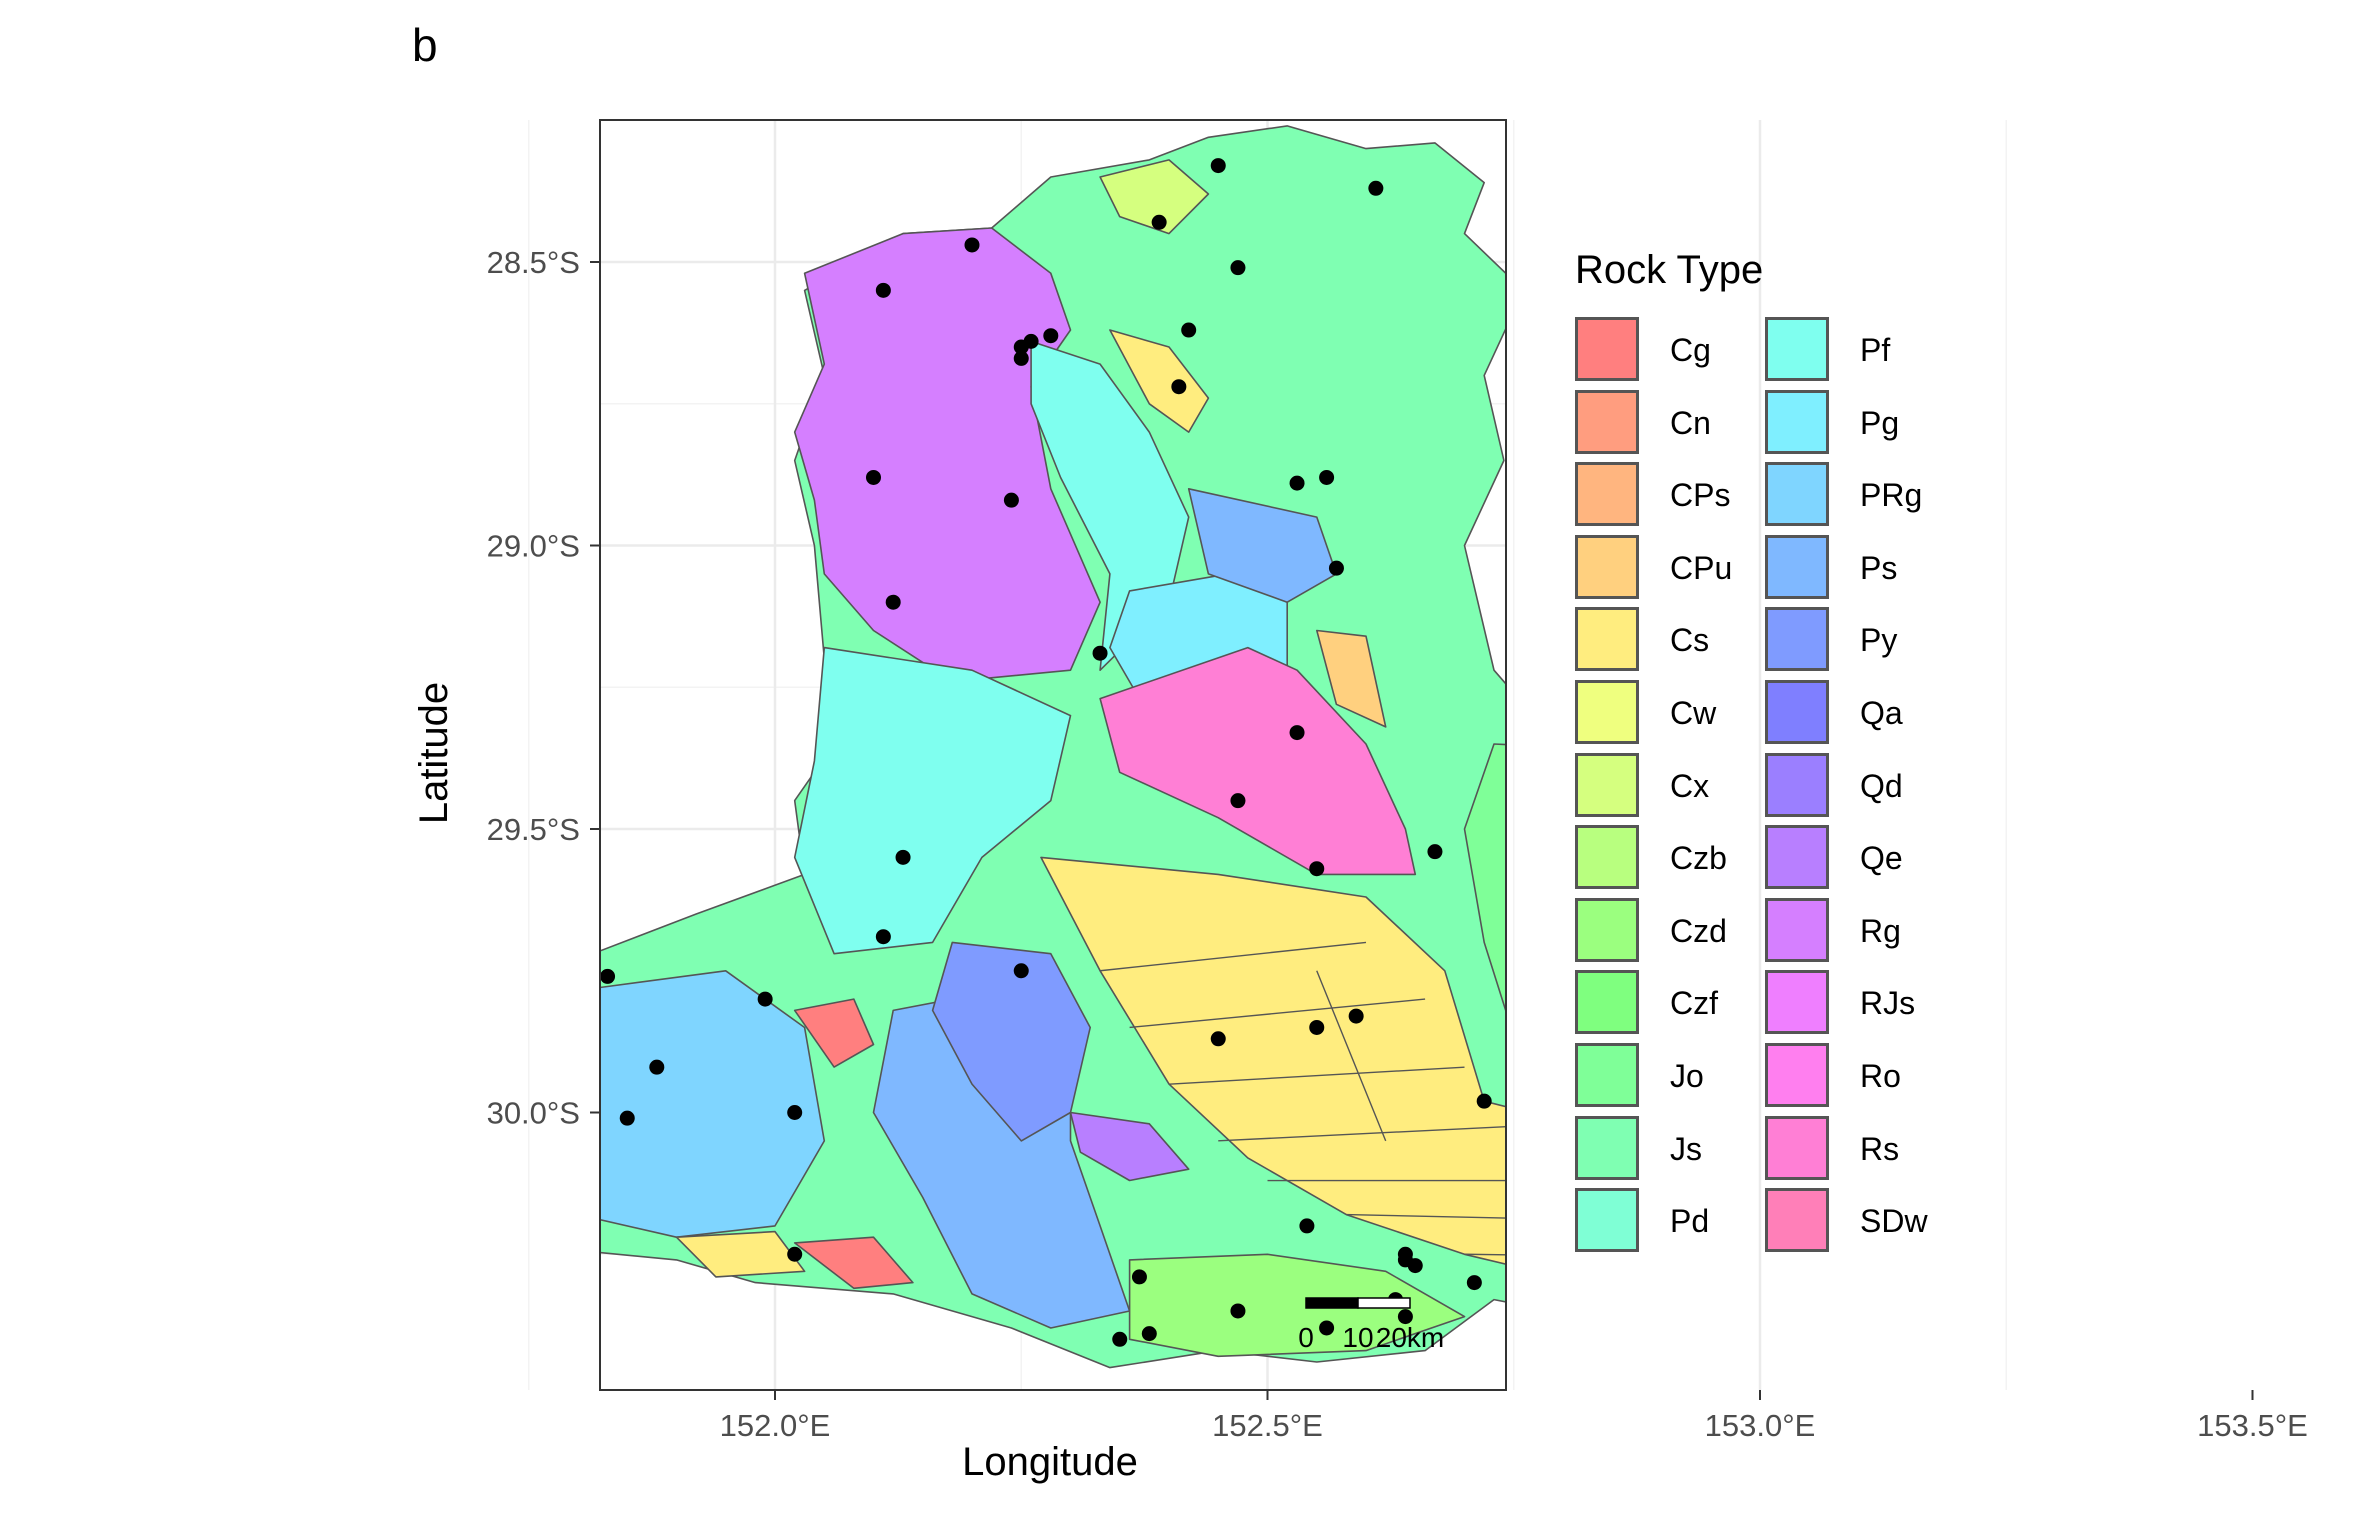 This screenshot has height=1535, width=2362. What do you see at coordinates (1693, 712) in the screenshot?
I see `legend-label: Cw` at bounding box center [1693, 712].